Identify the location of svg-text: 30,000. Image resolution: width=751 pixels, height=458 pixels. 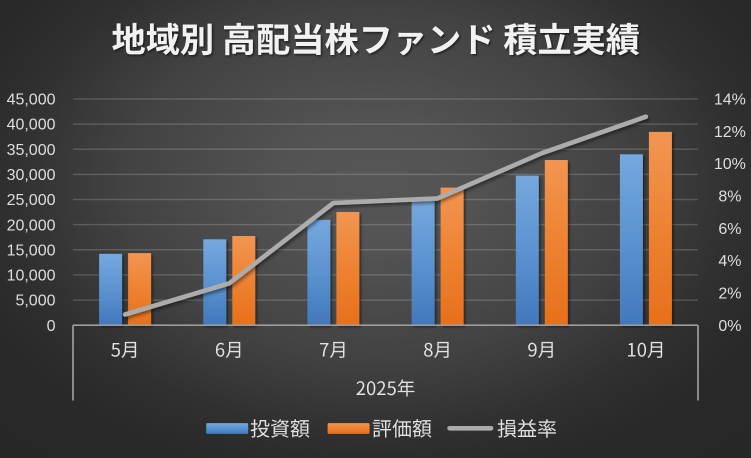
(31, 175).